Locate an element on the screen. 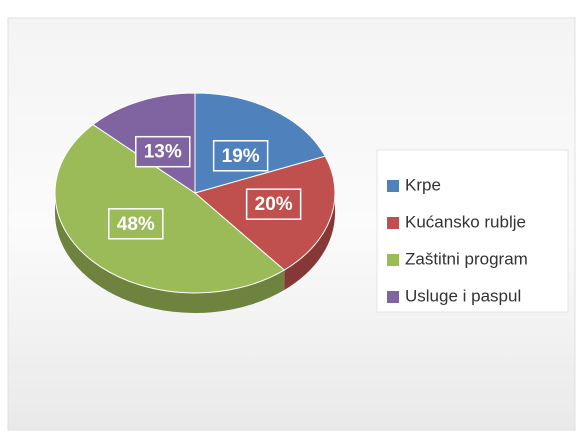 The width and height of the screenshot is (581, 437). legend-label: Krpe is located at coordinates (423, 184).